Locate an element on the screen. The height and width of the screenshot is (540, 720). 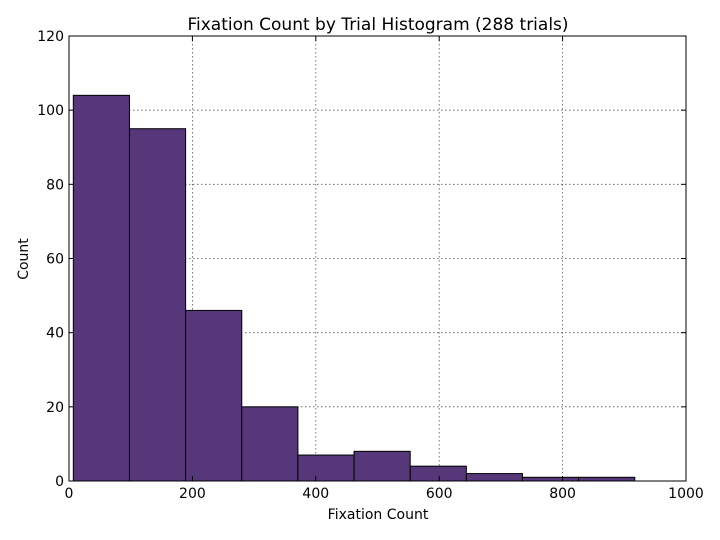
x-tick-label-0: 0 is located at coordinates (69, 494).